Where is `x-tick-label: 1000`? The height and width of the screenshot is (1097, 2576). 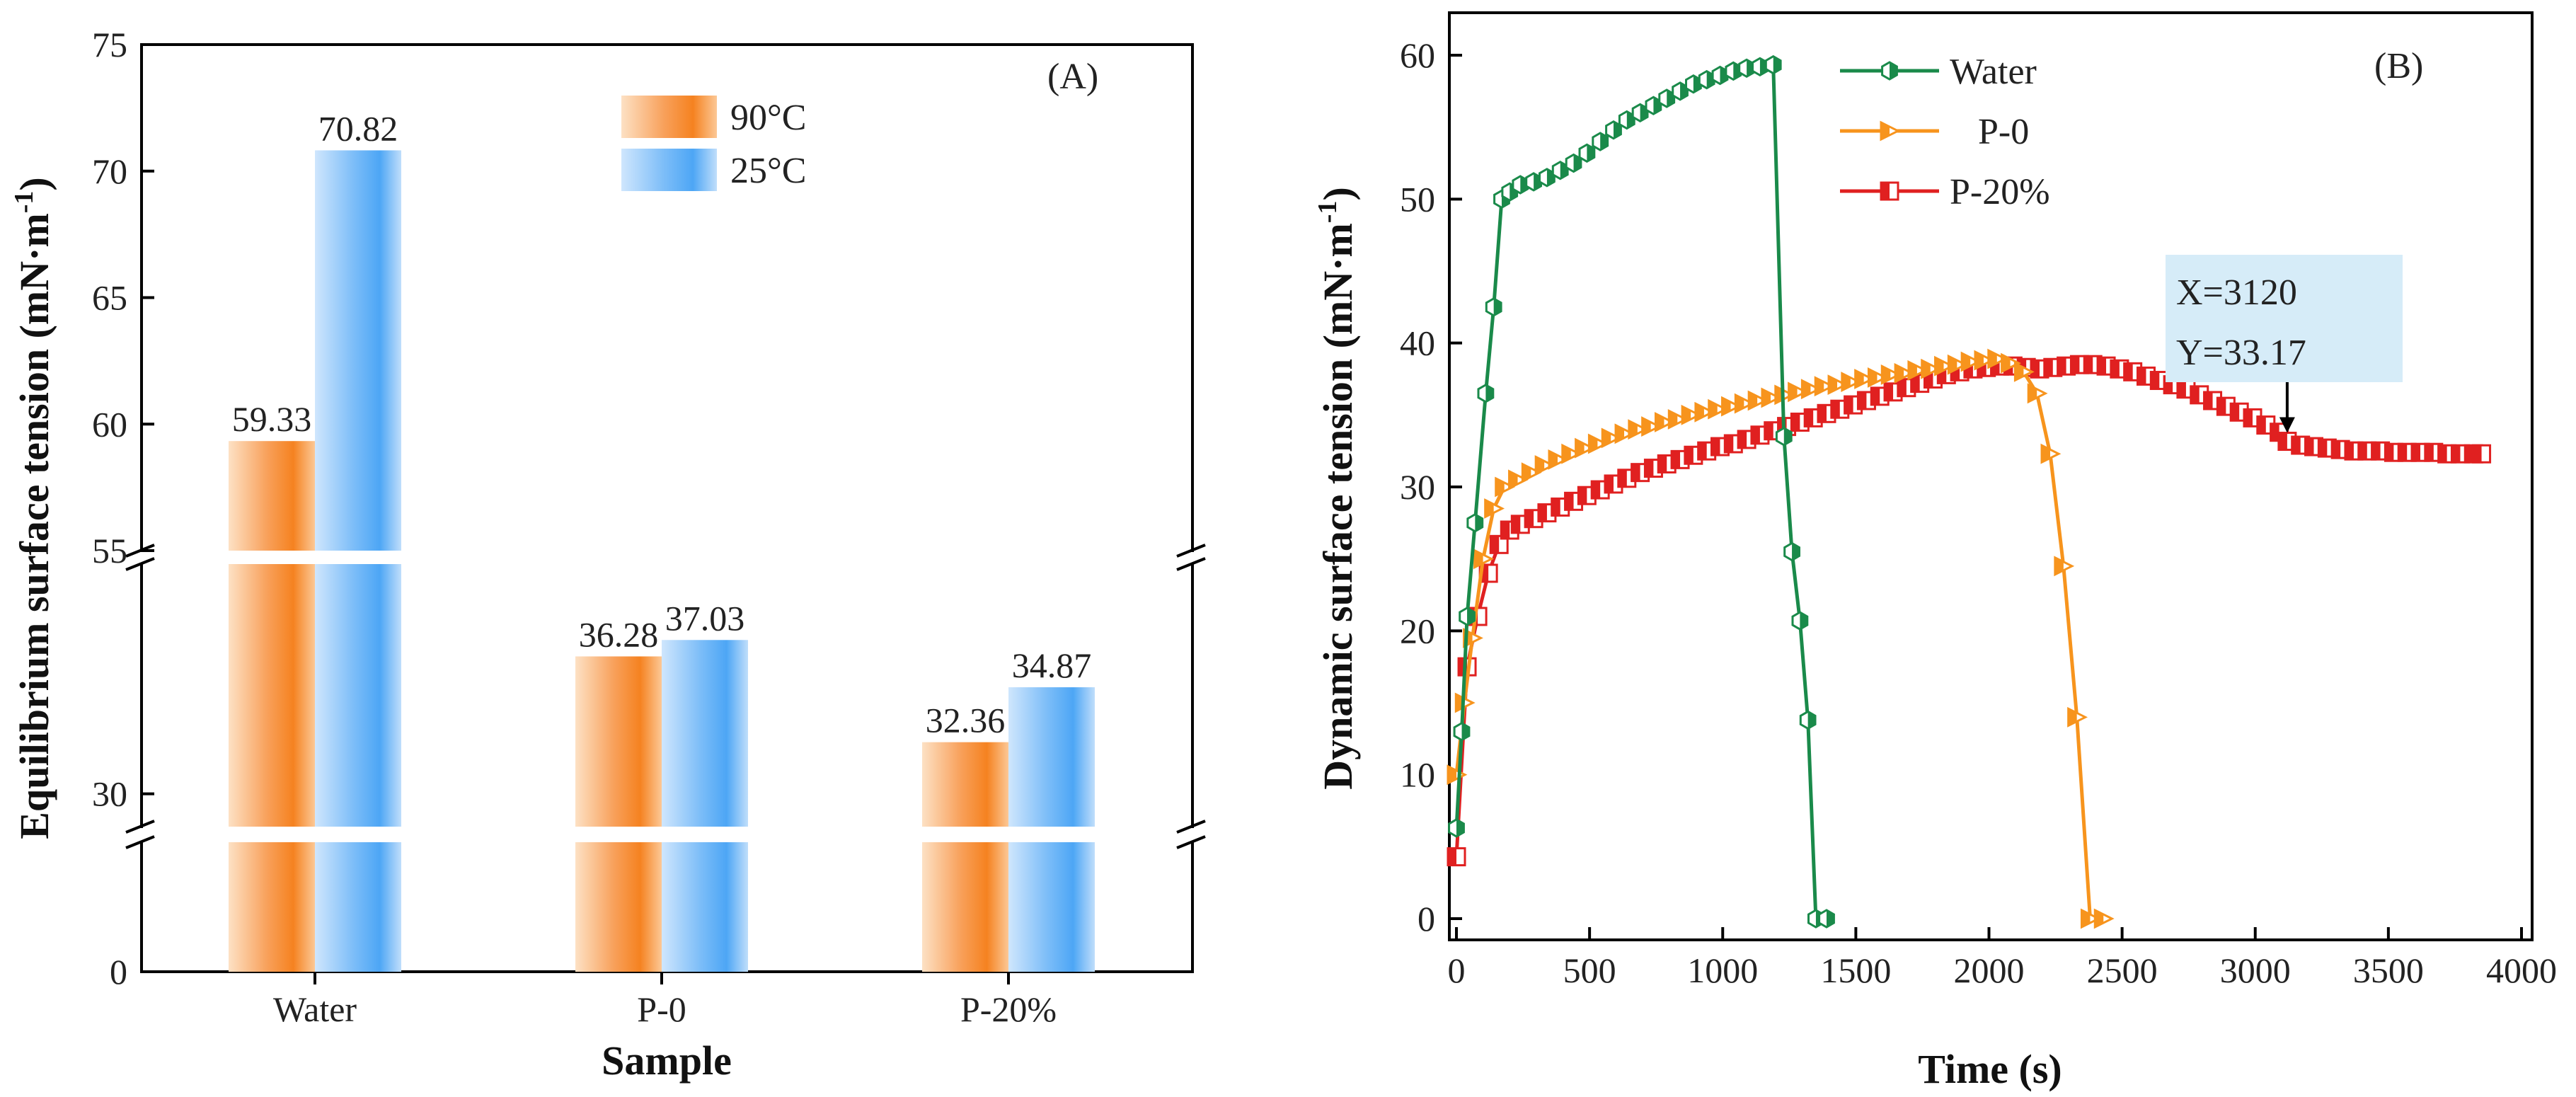 x-tick-label: 1000 is located at coordinates (1723, 970).